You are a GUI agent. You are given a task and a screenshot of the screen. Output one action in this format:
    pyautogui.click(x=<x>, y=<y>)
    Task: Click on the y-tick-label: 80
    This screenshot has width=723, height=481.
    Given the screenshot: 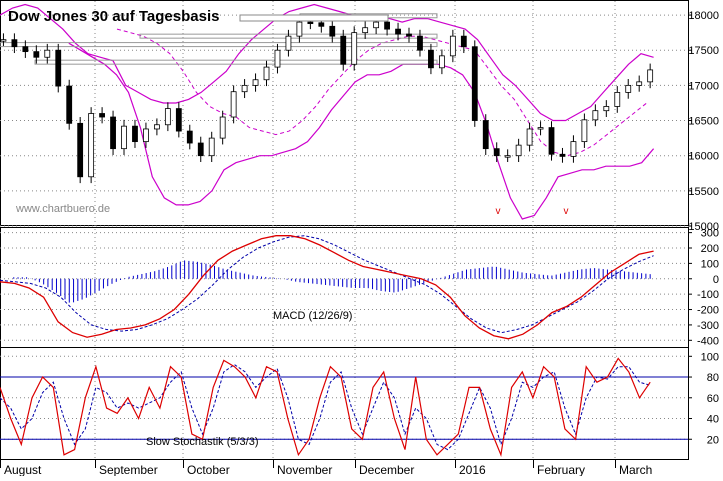 What is the action you would take?
    pyautogui.click(x=713, y=378)
    